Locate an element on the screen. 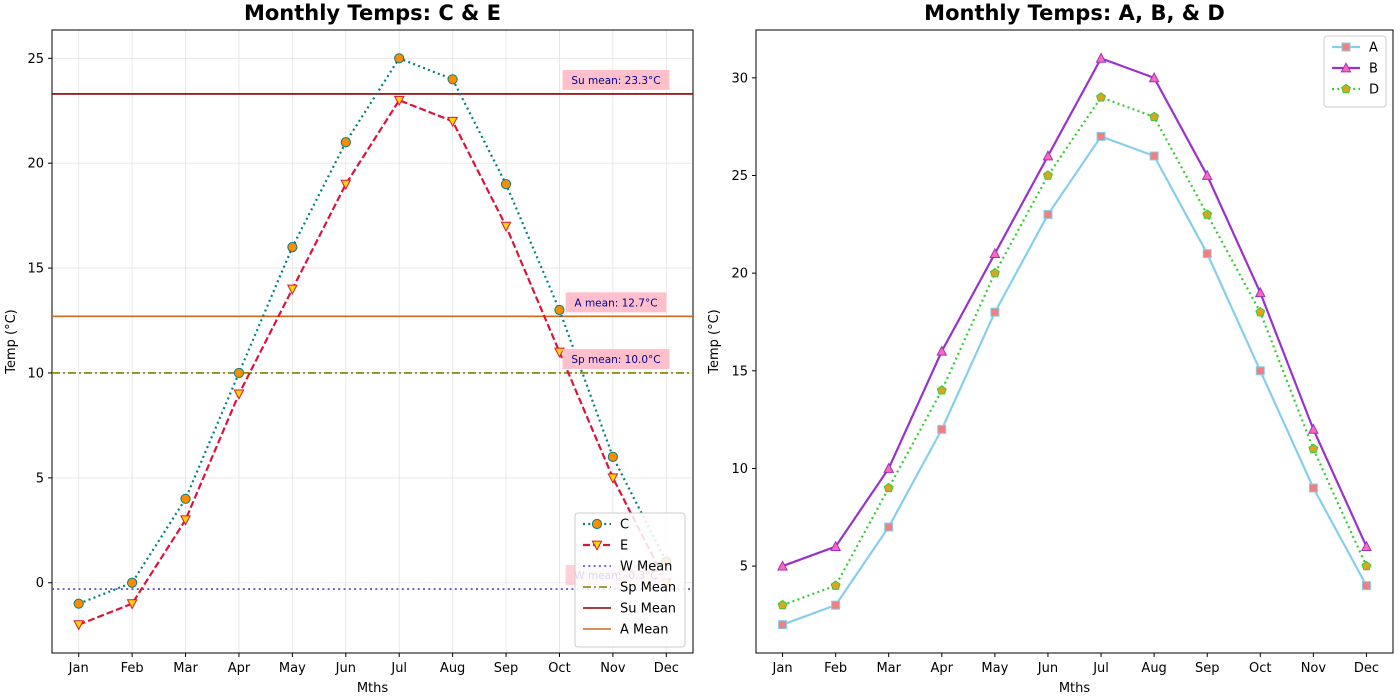  legend: ABD is located at coordinates (1355, 71).